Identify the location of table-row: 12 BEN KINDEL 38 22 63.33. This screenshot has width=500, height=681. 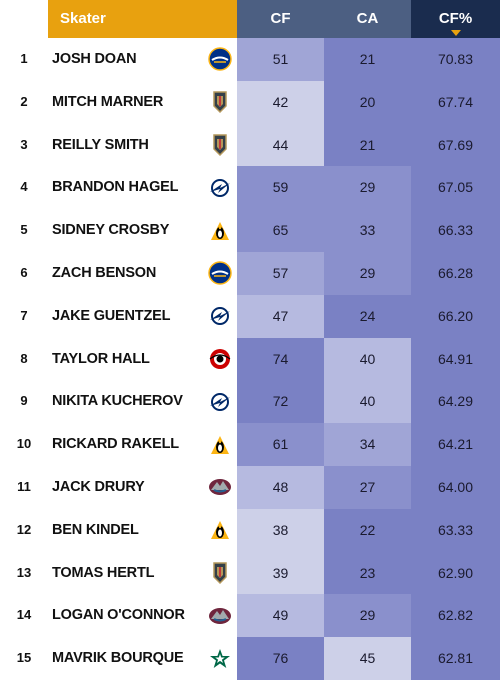
(250, 530).